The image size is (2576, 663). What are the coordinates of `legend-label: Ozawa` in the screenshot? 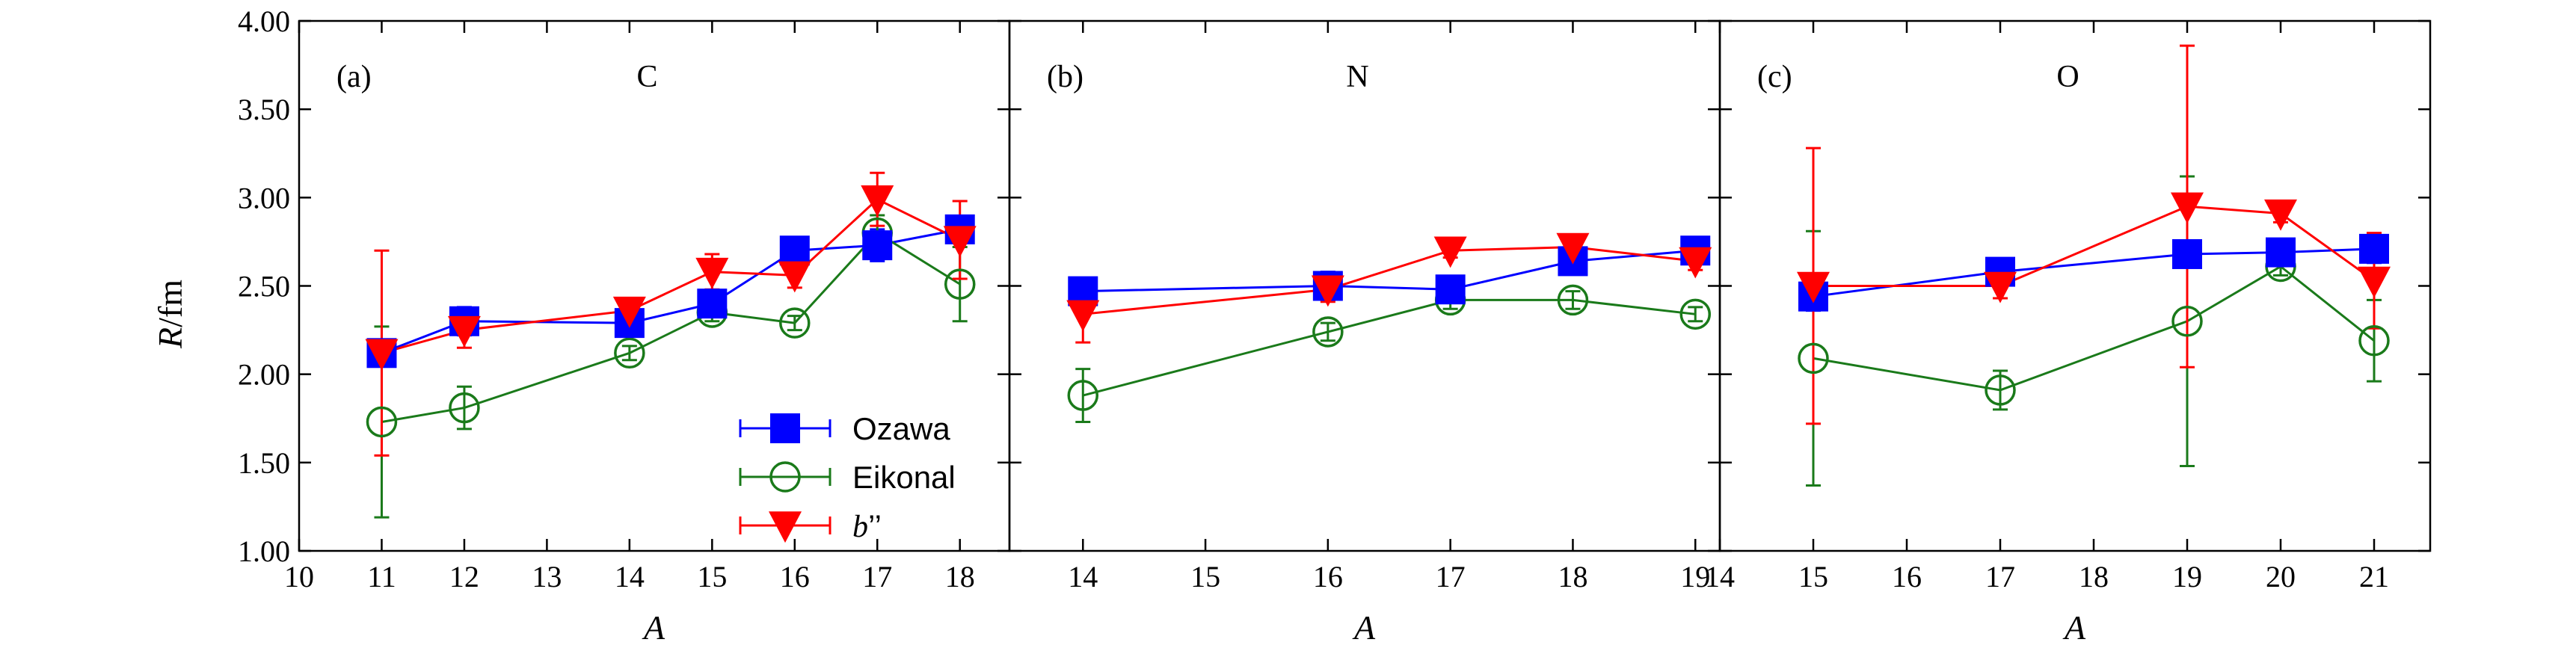 It's located at (901, 428).